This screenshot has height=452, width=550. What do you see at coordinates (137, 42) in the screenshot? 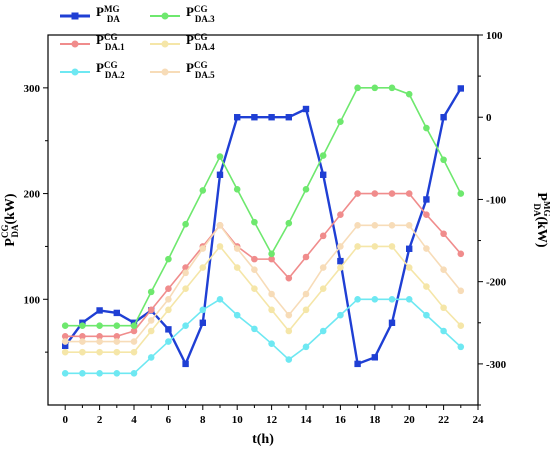
I see `legend: PMG DA PCG DA.3 PCG DA.1 PCG DA.4 PCG DA.2 PCG DA.5` at bounding box center [137, 42].